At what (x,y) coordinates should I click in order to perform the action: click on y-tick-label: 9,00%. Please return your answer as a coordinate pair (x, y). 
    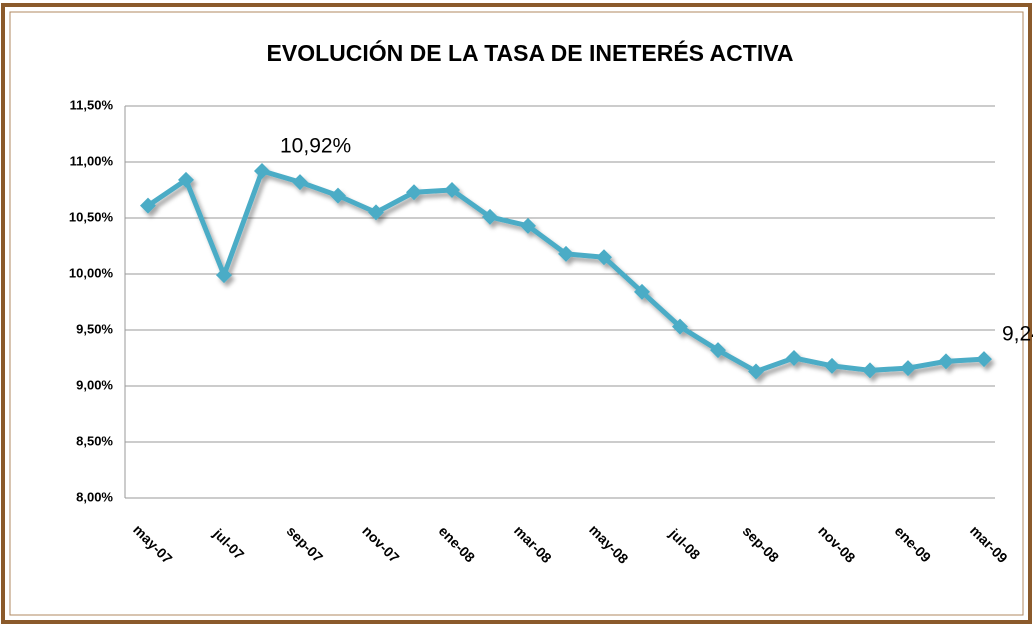
    Looking at the image, I should click on (94, 384).